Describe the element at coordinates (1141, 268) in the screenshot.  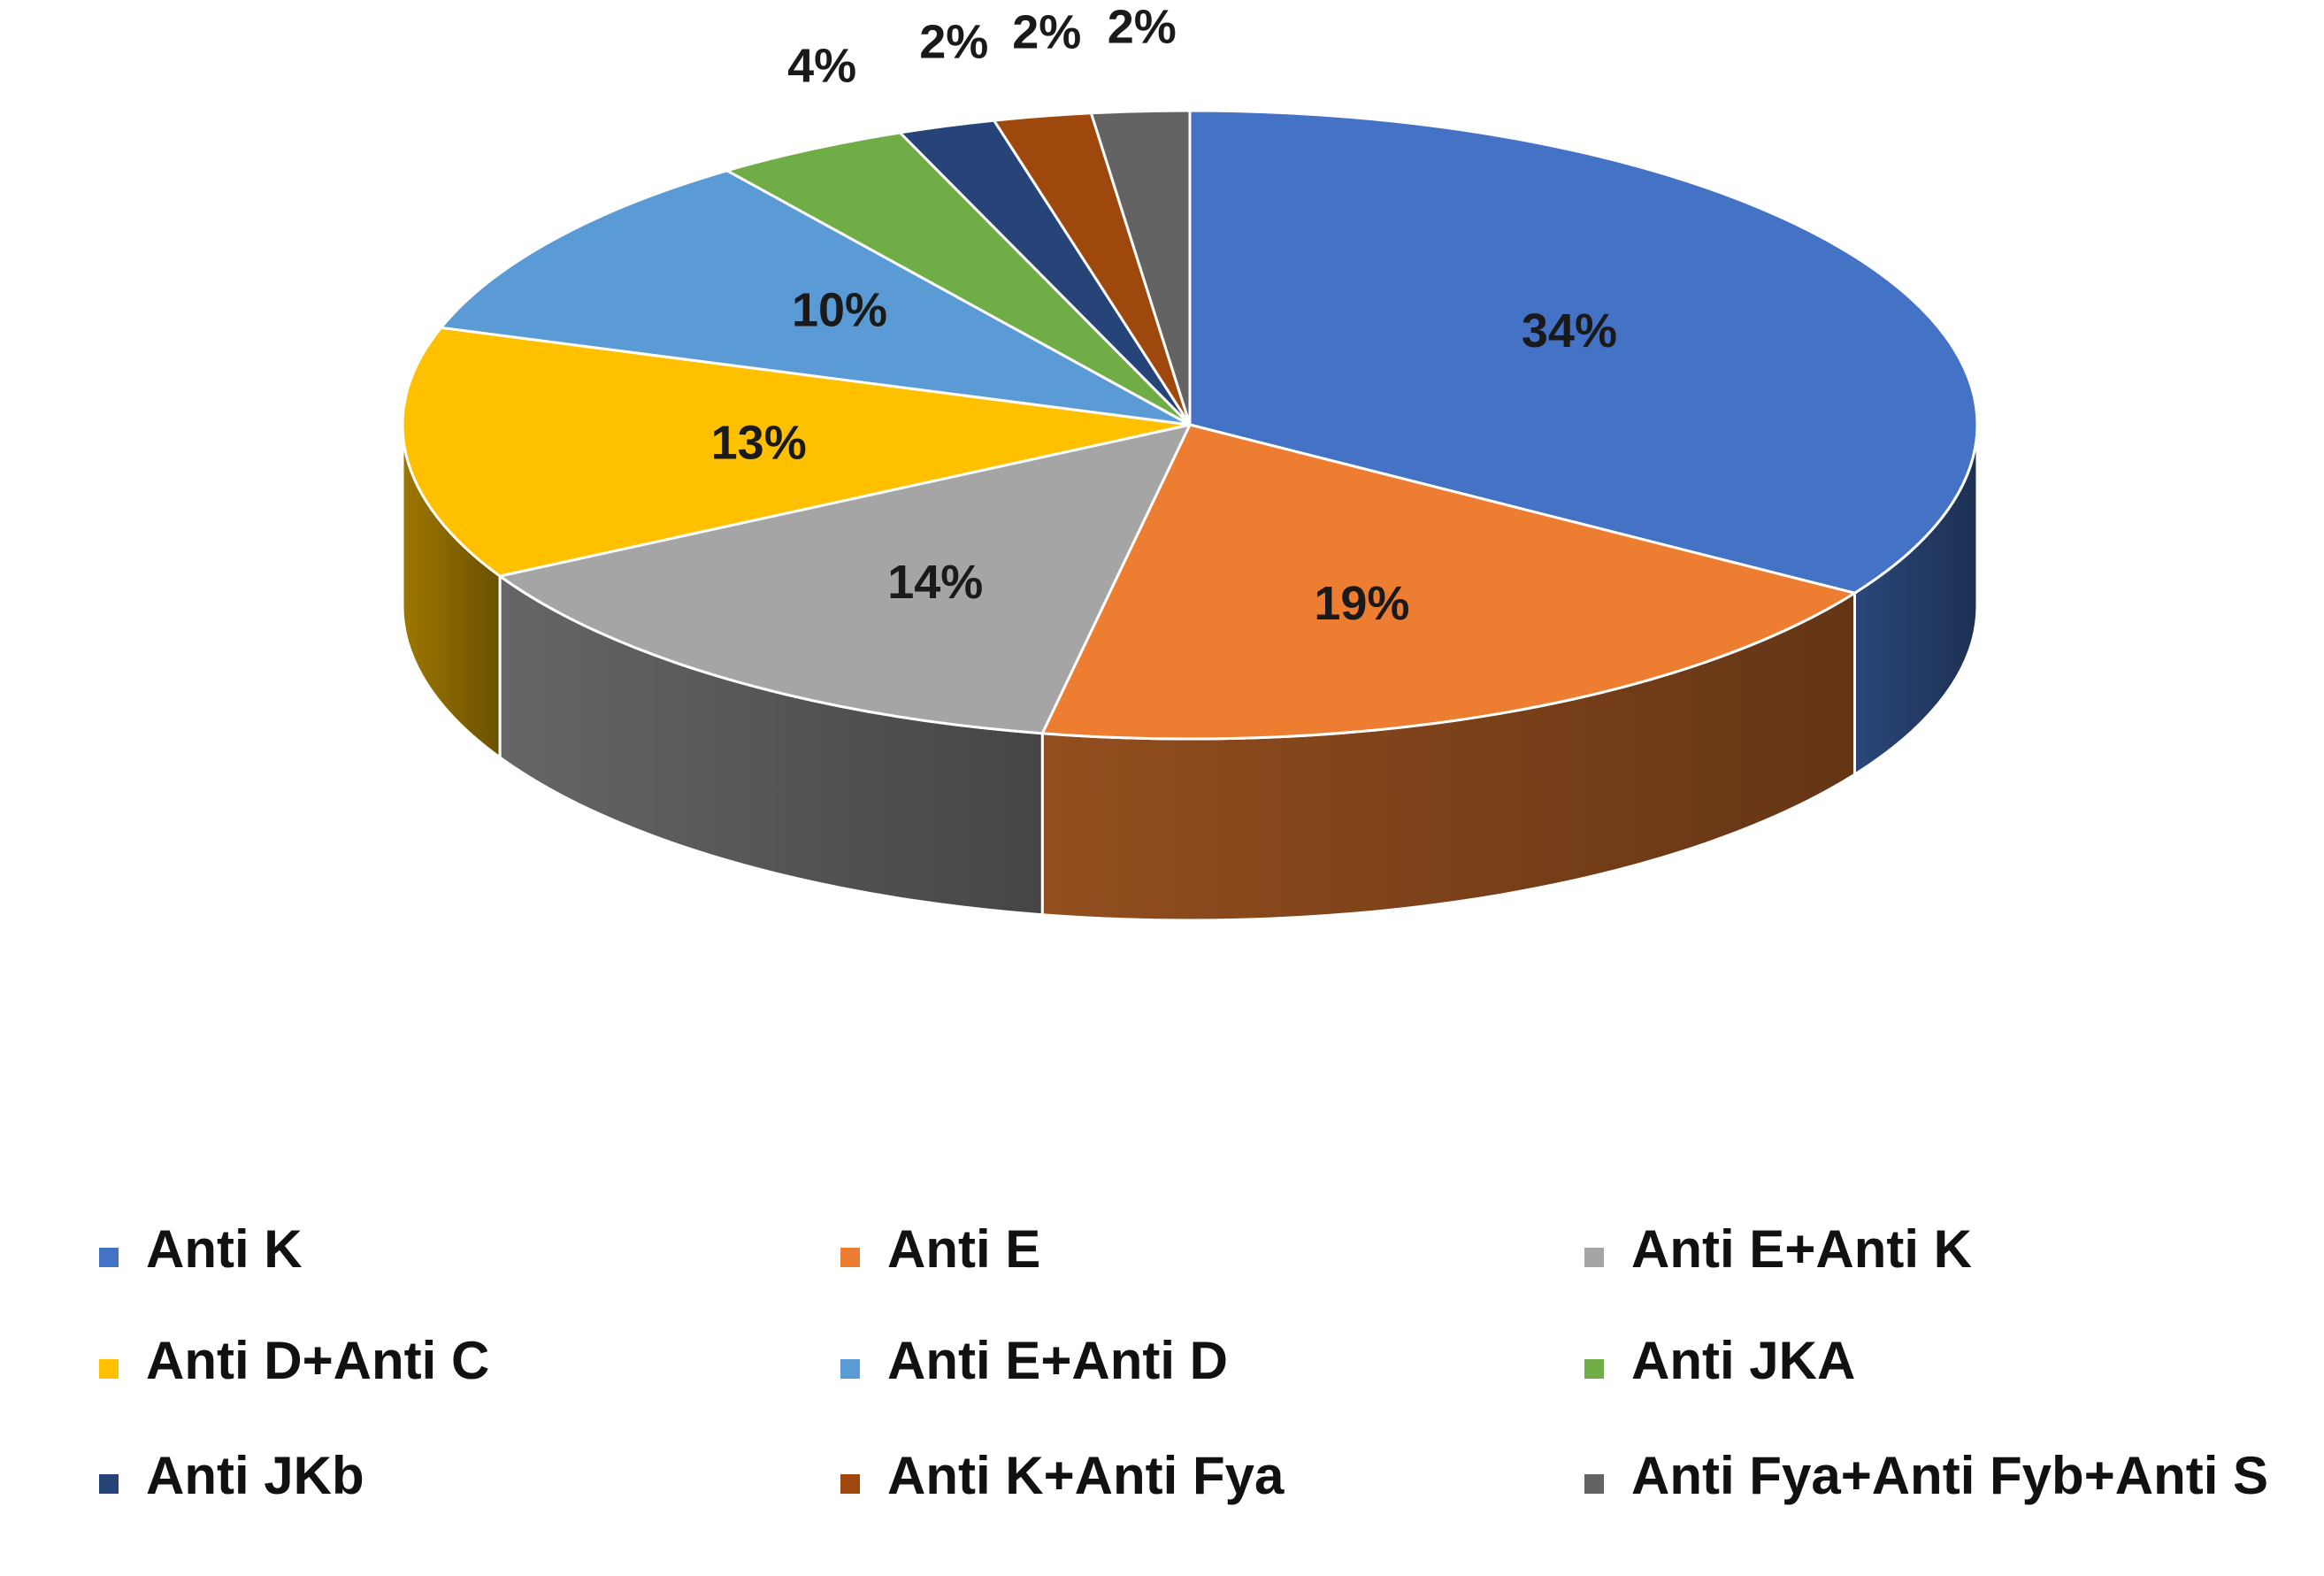
I see `slice-anti-fya-anti-fyb-anti-s` at that location.